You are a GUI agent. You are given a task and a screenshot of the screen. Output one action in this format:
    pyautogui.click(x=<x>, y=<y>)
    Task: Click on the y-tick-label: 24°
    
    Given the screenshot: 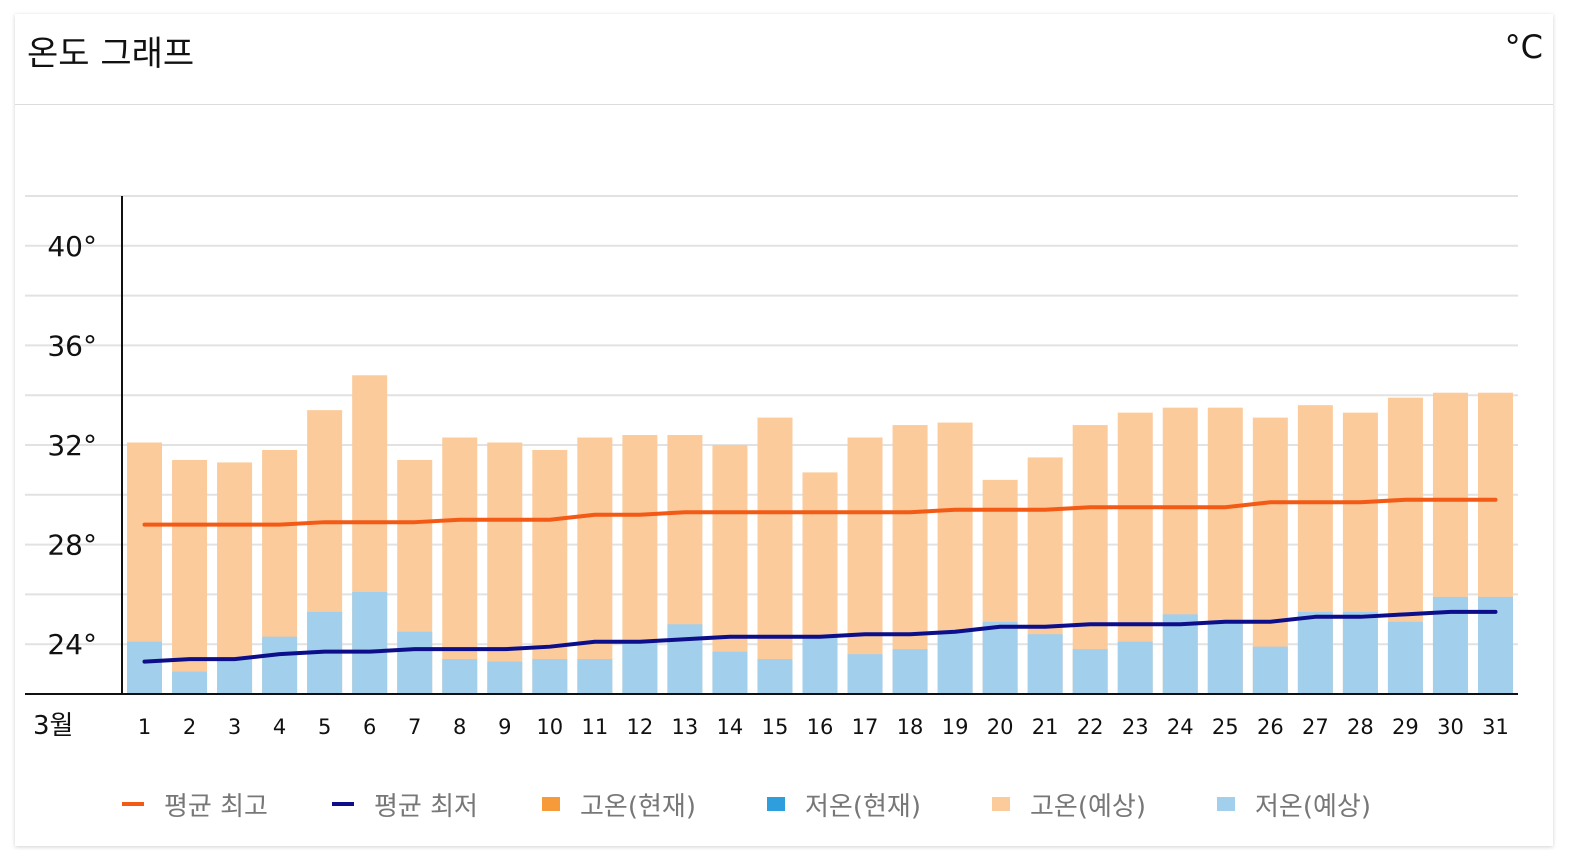 What is the action you would take?
    pyautogui.click(x=72, y=644)
    